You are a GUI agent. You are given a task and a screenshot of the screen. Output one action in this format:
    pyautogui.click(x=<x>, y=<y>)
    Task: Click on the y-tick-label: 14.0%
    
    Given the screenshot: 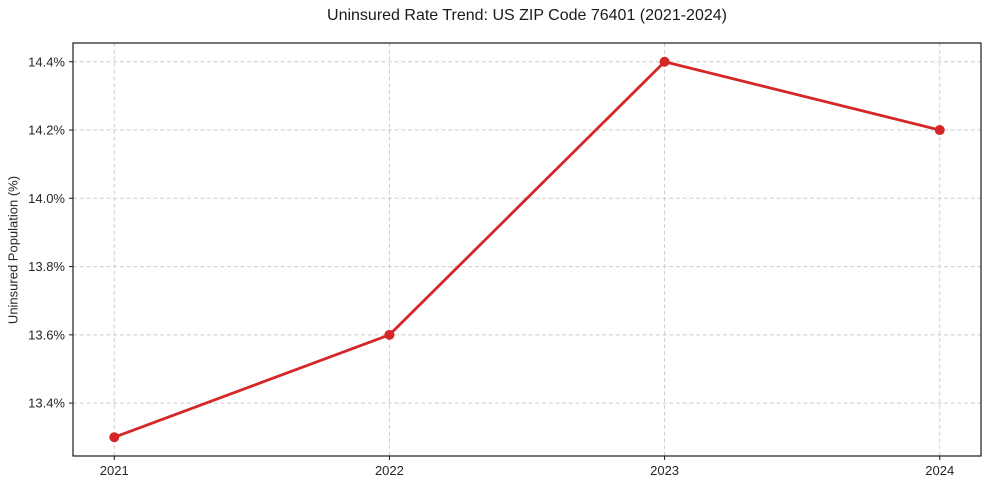 What is the action you would take?
    pyautogui.click(x=46, y=198)
    